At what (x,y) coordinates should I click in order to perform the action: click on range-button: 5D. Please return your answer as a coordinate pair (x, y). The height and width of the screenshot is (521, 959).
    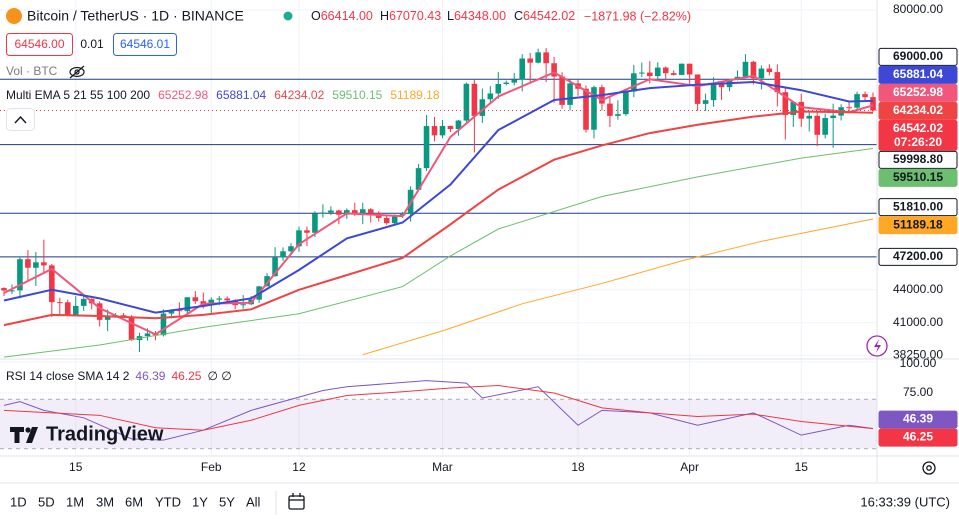
    Looking at the image, I should click on (46, 501).